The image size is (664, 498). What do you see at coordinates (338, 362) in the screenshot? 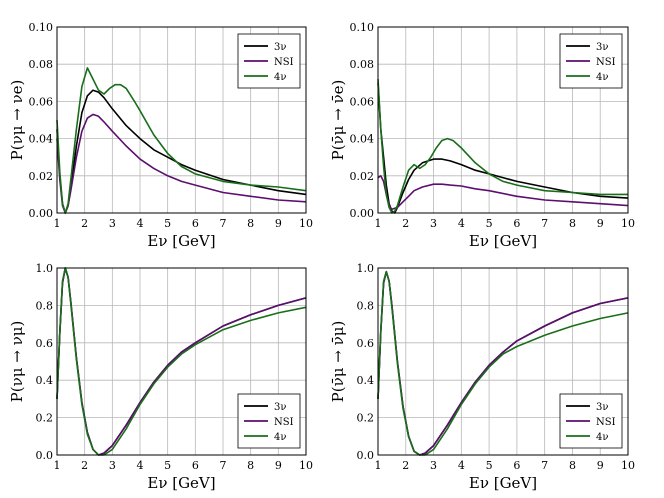
I see `y-axis-label: P(ν̄μ → ν̄μ)` at bounding box center [338, 362].